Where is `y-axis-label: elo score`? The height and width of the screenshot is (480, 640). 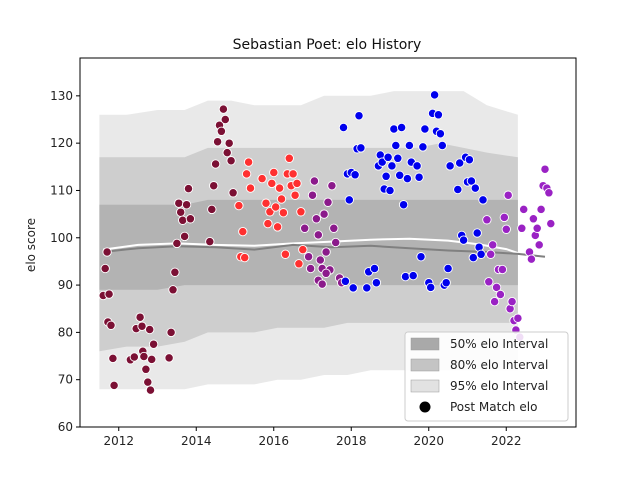 y-axis-label: elo score is located at coordinates (31, 245).